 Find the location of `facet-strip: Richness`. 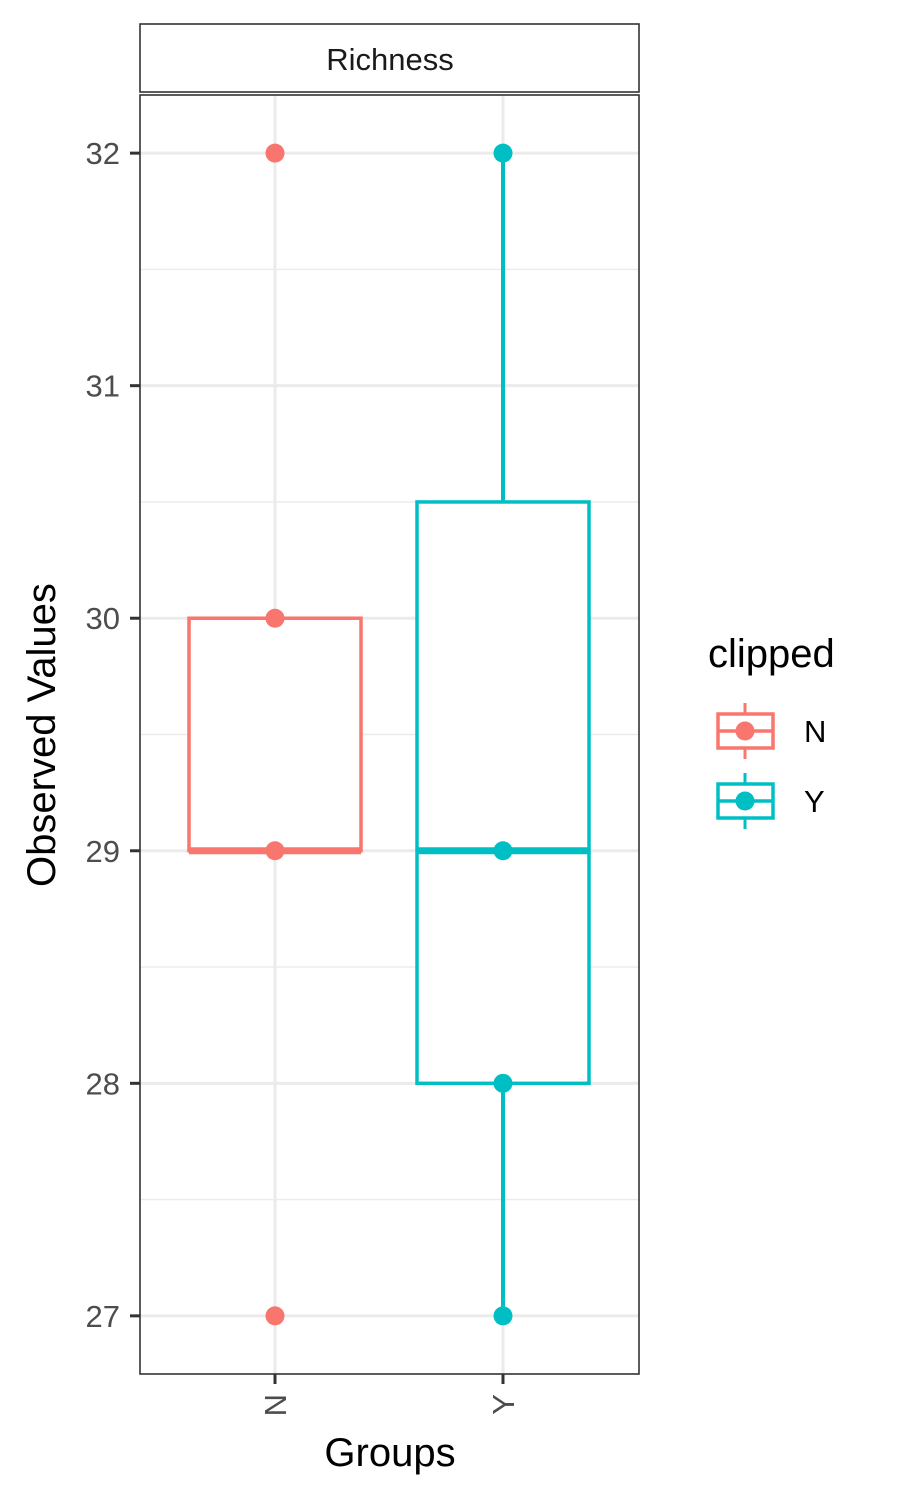

facet-strip: Richness is located at coordinates (389, 58).